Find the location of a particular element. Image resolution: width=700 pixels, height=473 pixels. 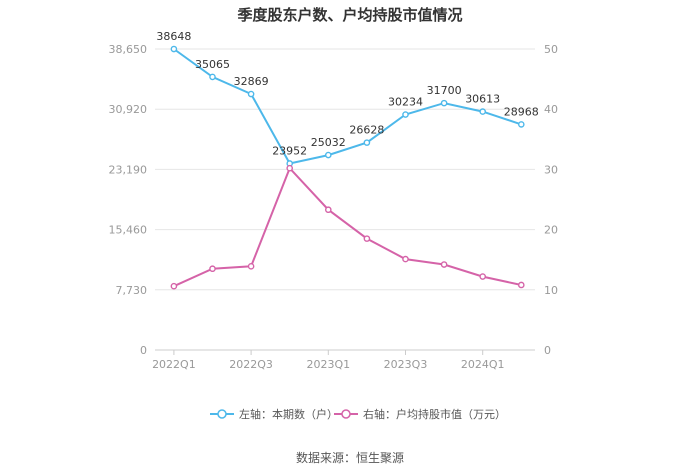

x-tick-label: 2023Q1 is located at coordinates (328, 364).